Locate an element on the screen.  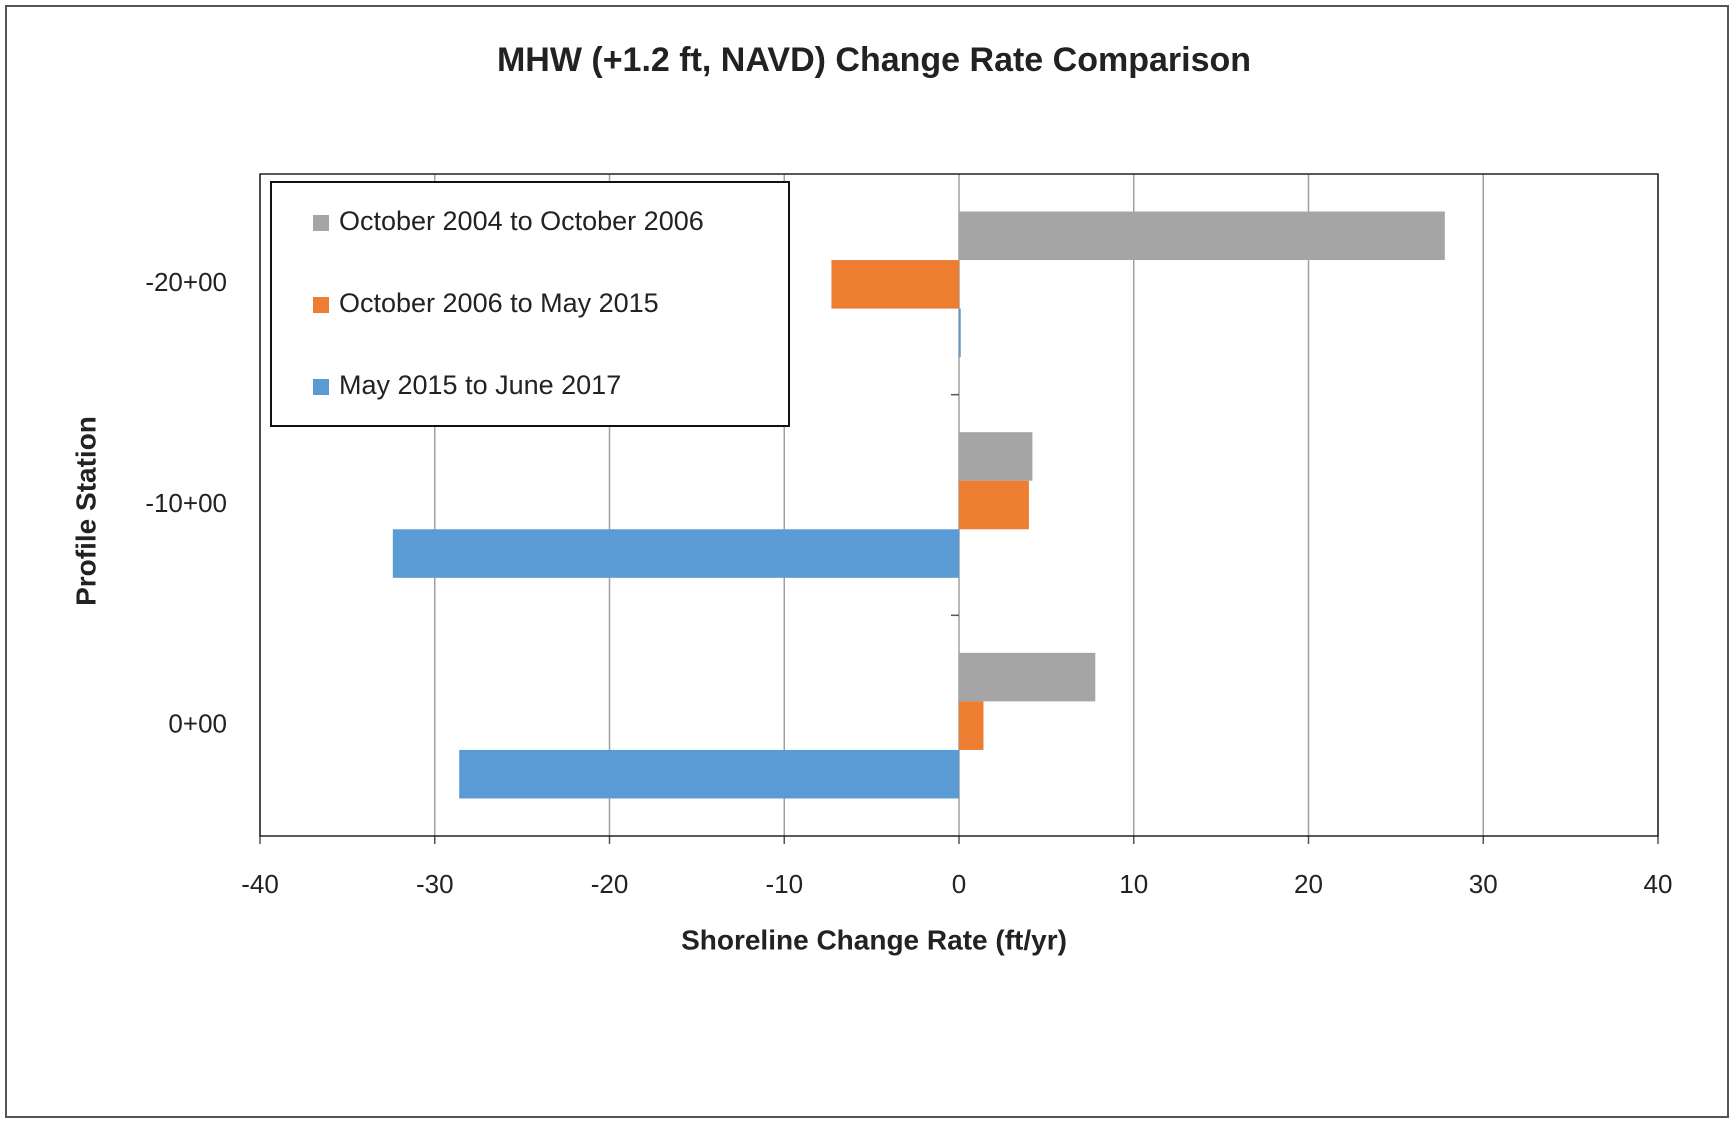
x-tick-label: 0 is located at coordinates (959, 884).